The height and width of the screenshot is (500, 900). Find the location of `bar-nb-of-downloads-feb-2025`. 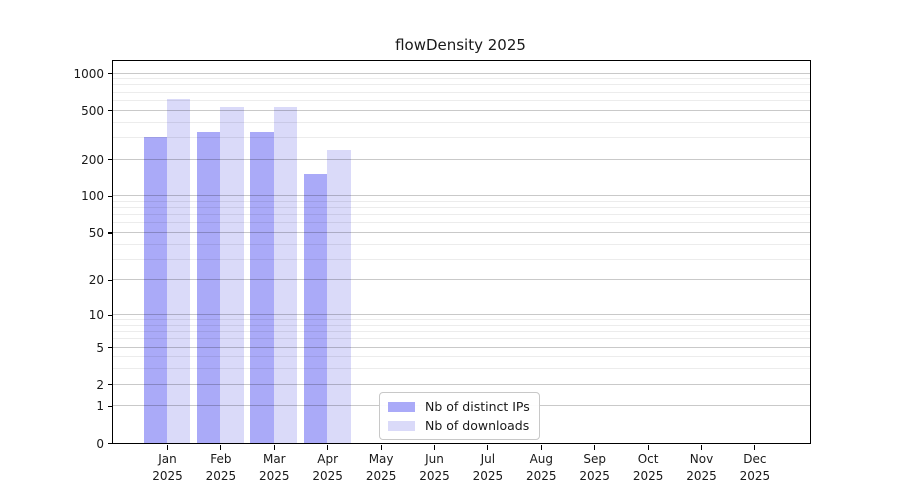

bar-nb-of-downloads-feb-2025 is located at coordinates (232, 274).